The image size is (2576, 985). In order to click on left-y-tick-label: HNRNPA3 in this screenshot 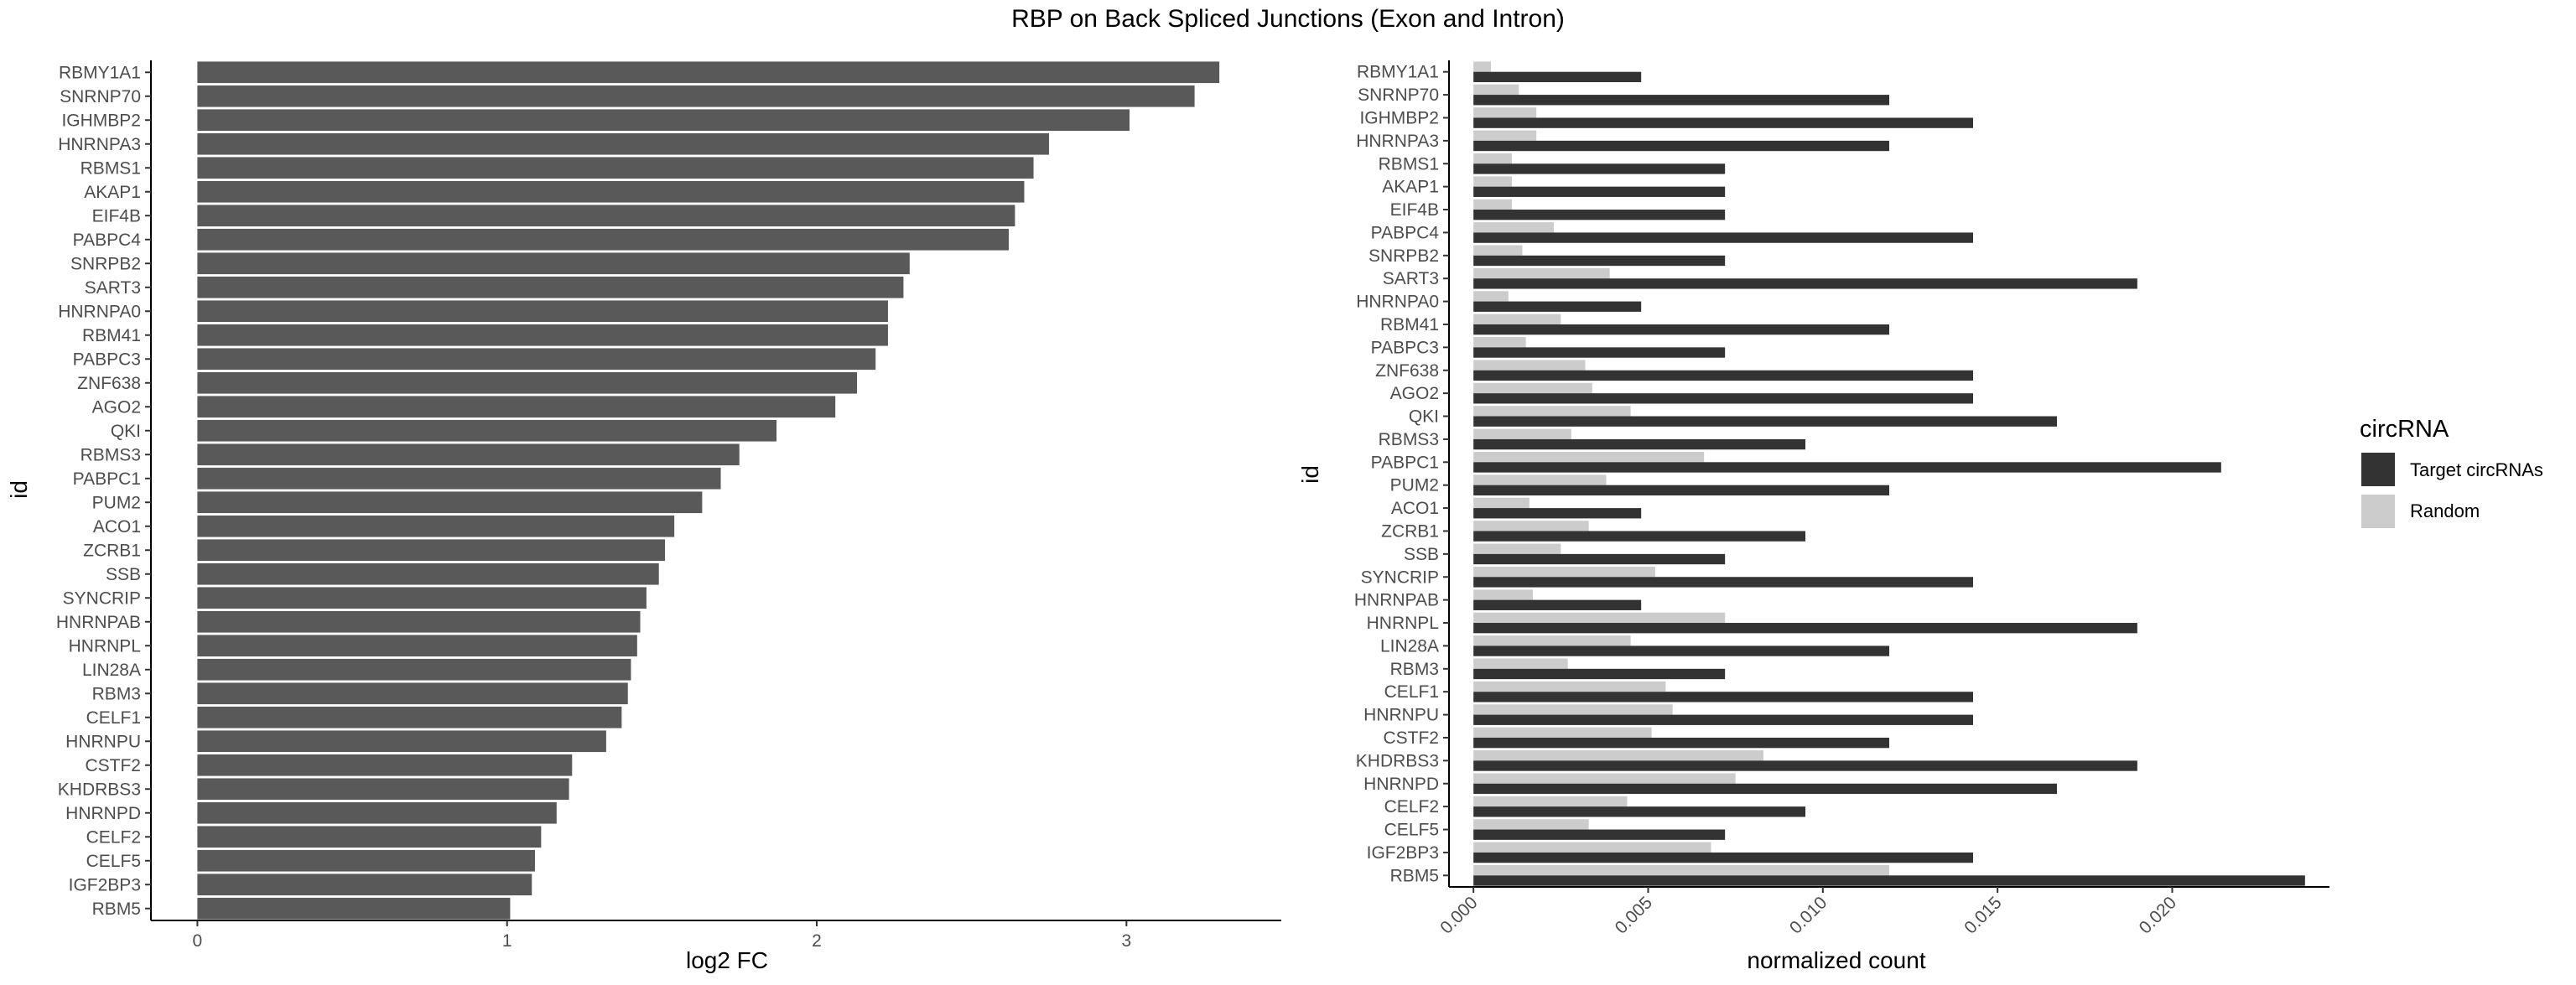, I will do `click(99, 144)`.